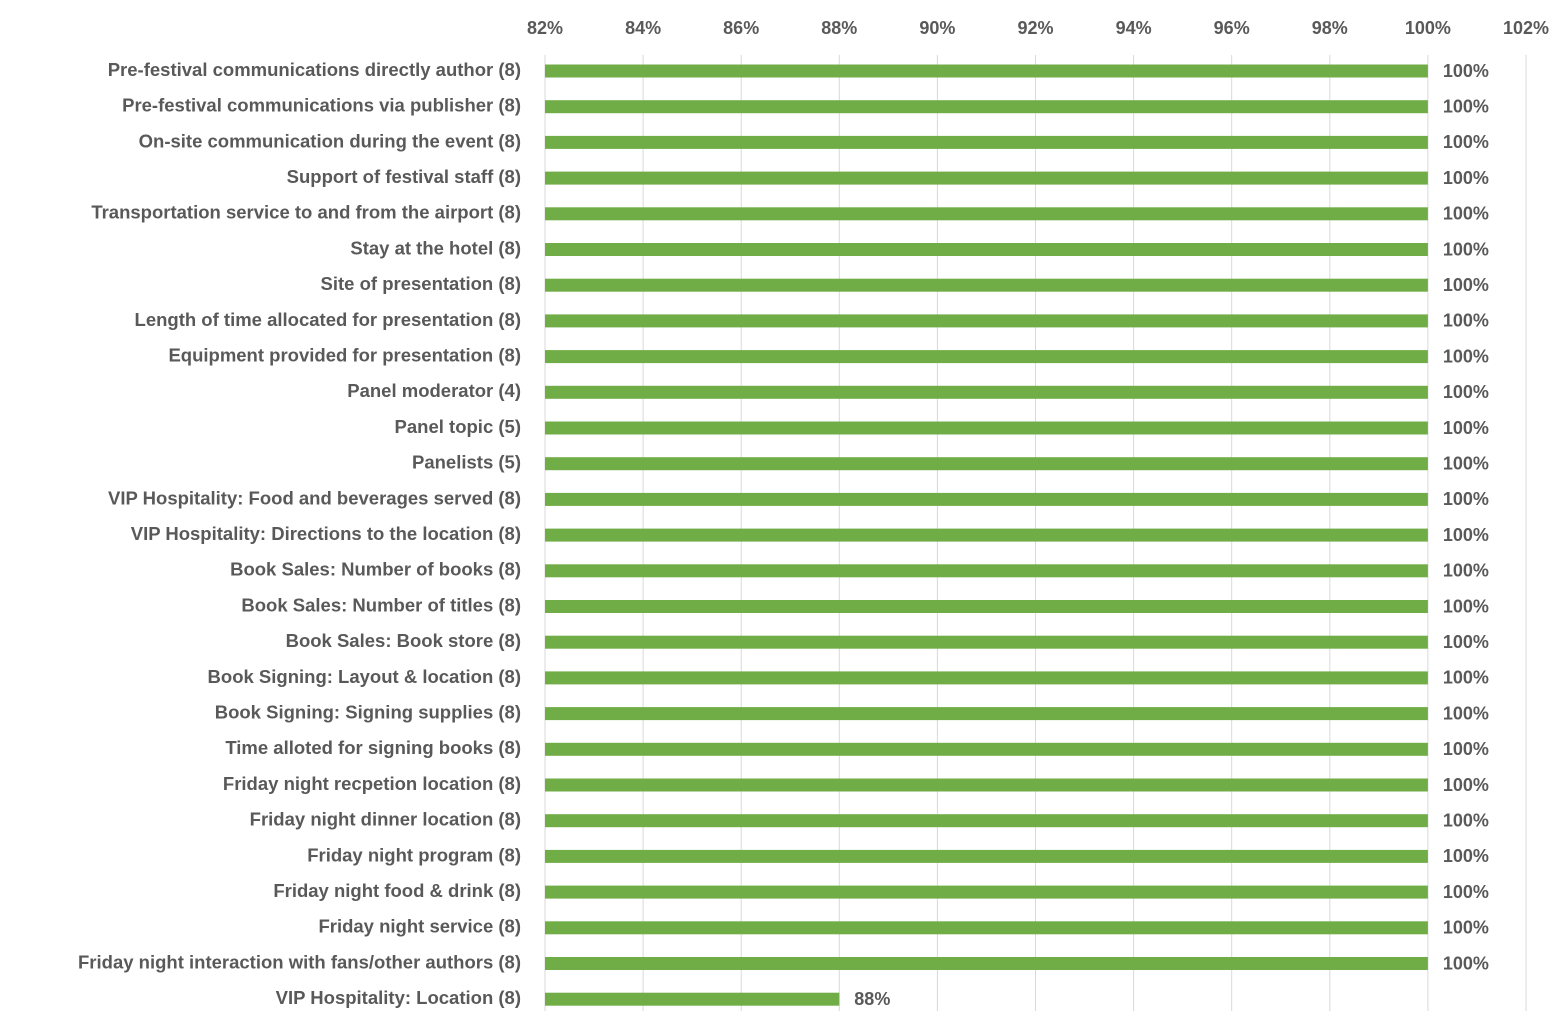 The height and width of the screenshot is (1011, 1554). I want to click on category-label: Site of presentation (8), so click(421, 283).